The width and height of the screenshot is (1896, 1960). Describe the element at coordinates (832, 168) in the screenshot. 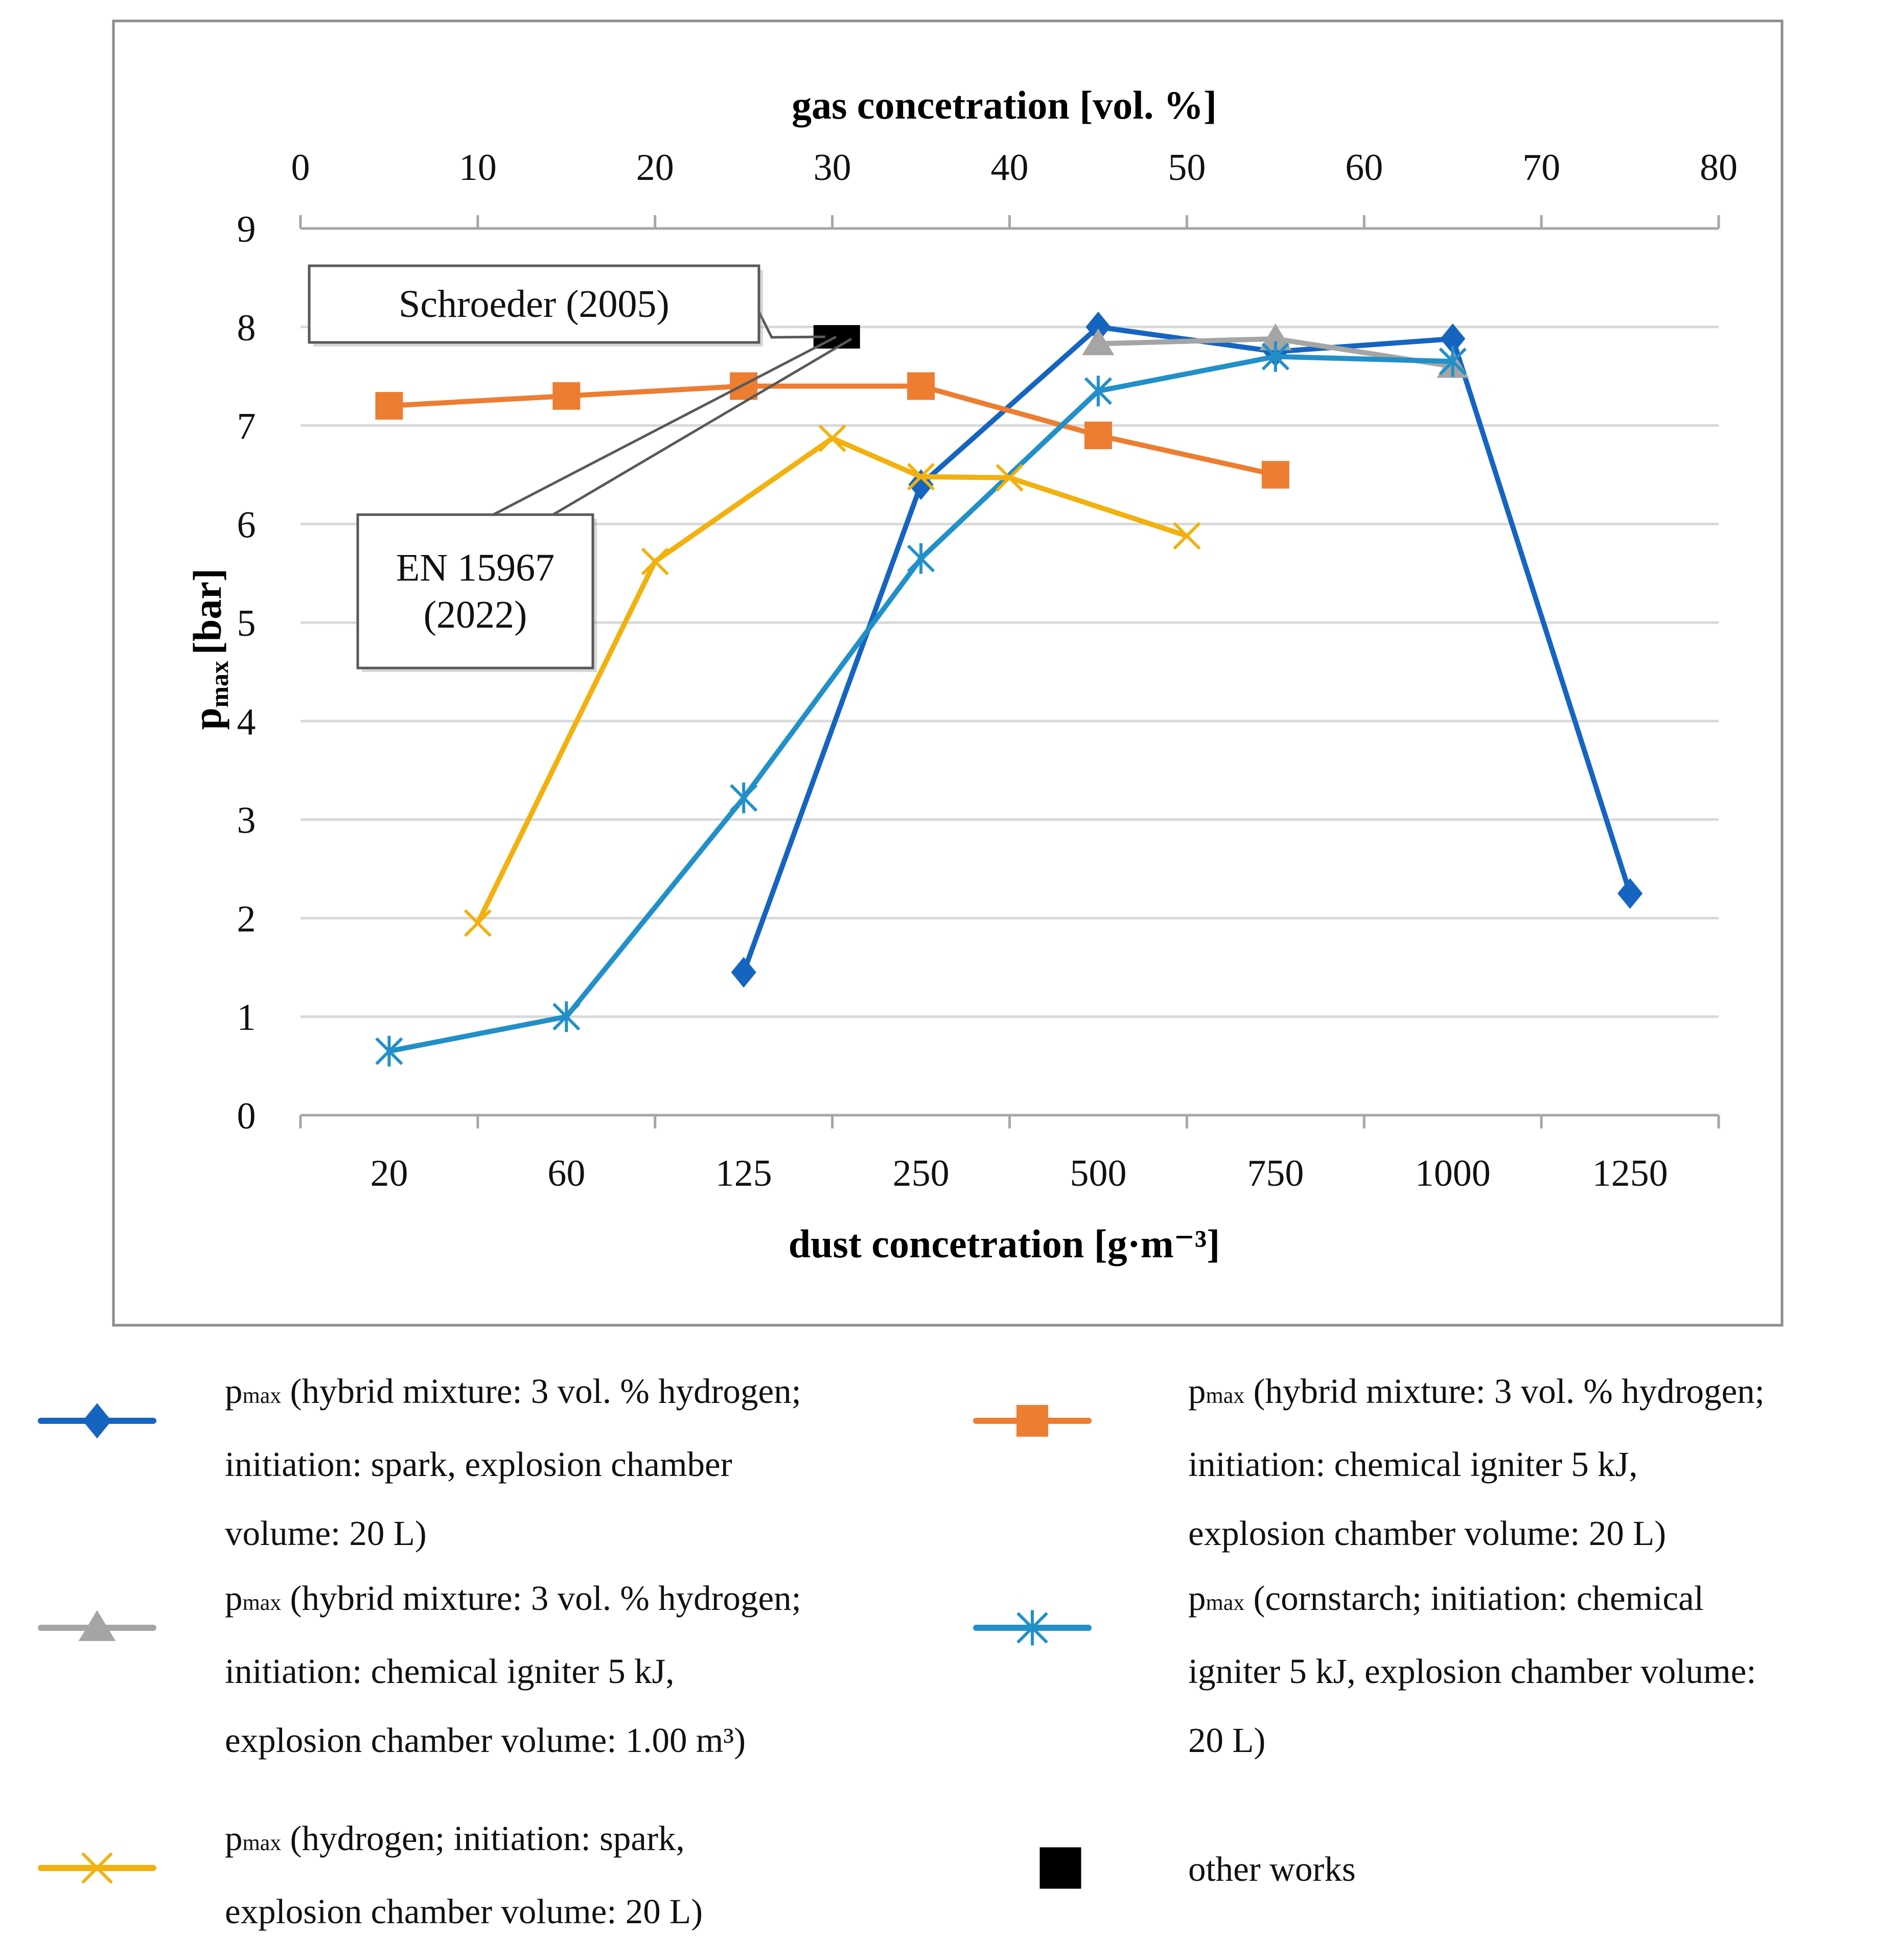

I see `x2-tick-label: 30` at that location.